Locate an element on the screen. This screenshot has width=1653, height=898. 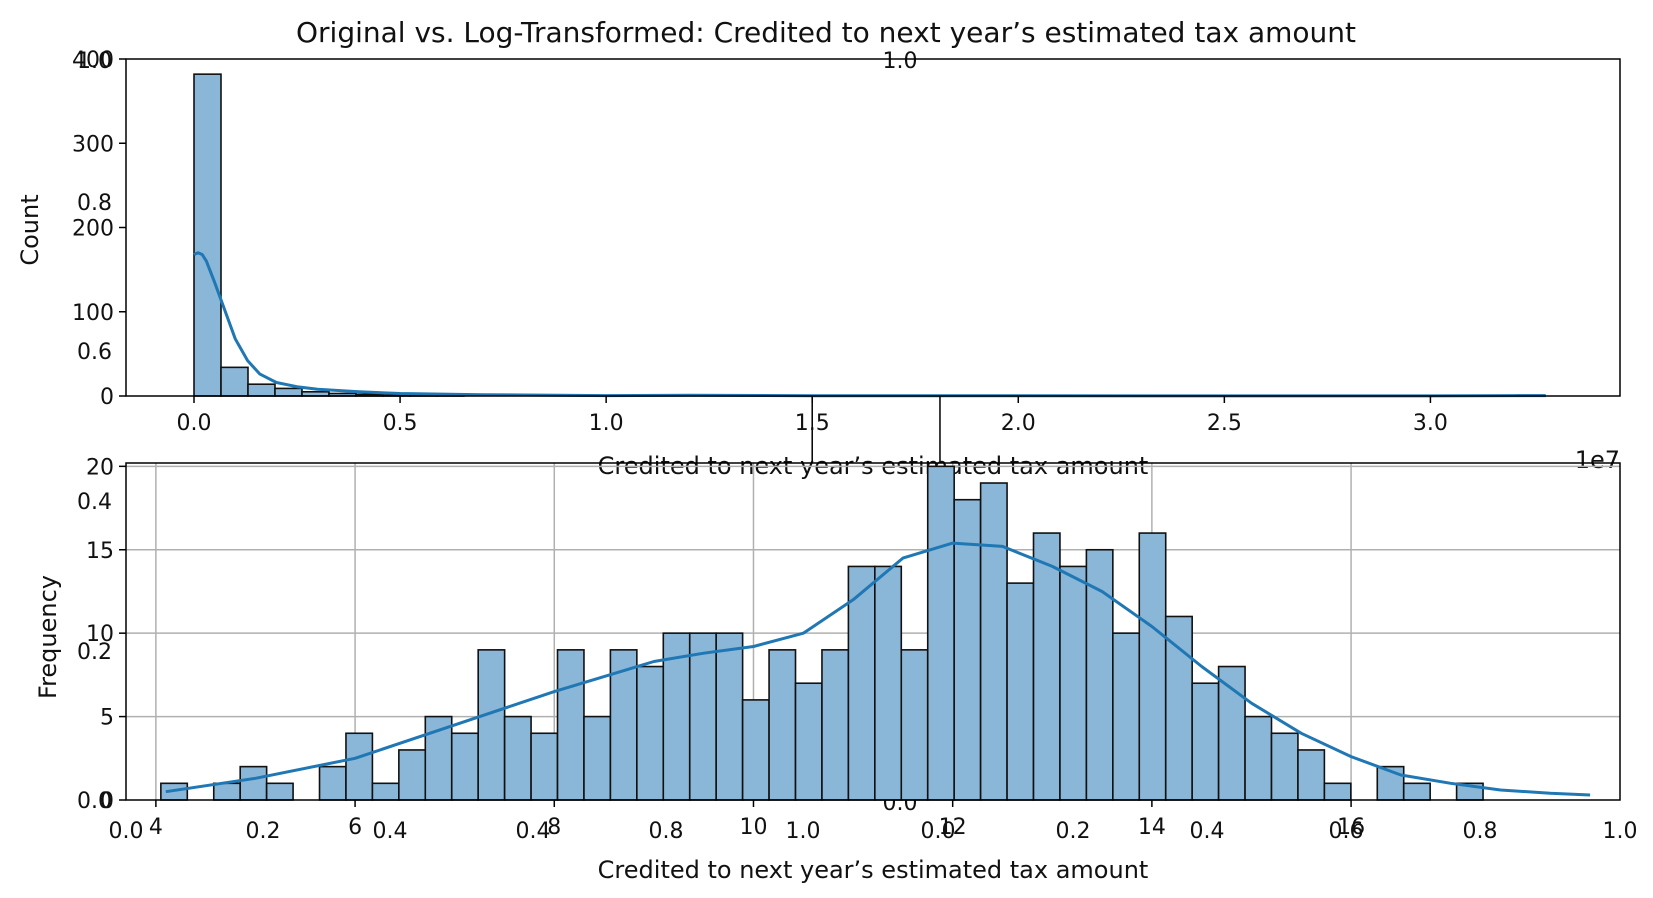
y-tick-label: 0 is located at coordinates (107, 397).